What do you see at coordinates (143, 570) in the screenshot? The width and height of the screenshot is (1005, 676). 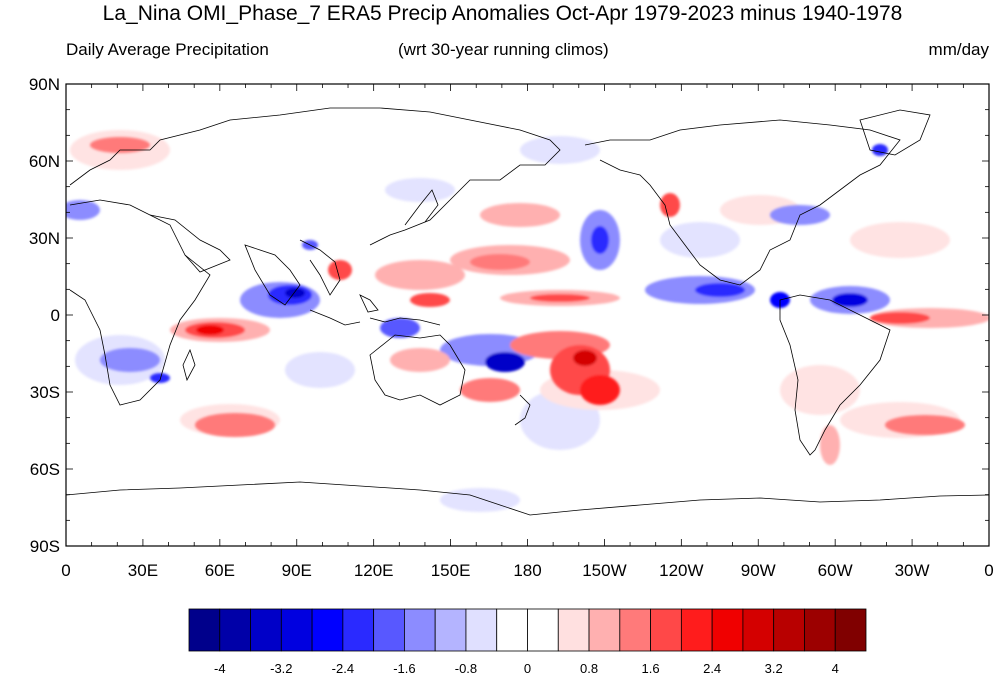 I see `lon-label: 30E` at bounding box center [143, 570].